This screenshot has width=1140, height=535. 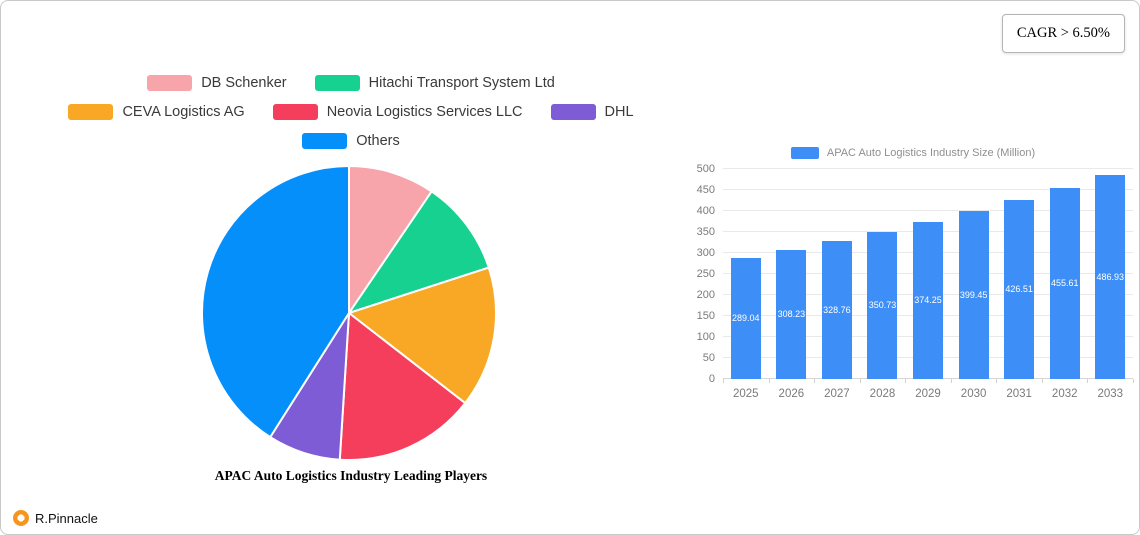 What do you see at coordinates (708, 358) in the screenshot?
I see `y-axis-label: 50` at bounding box center [708, 358].